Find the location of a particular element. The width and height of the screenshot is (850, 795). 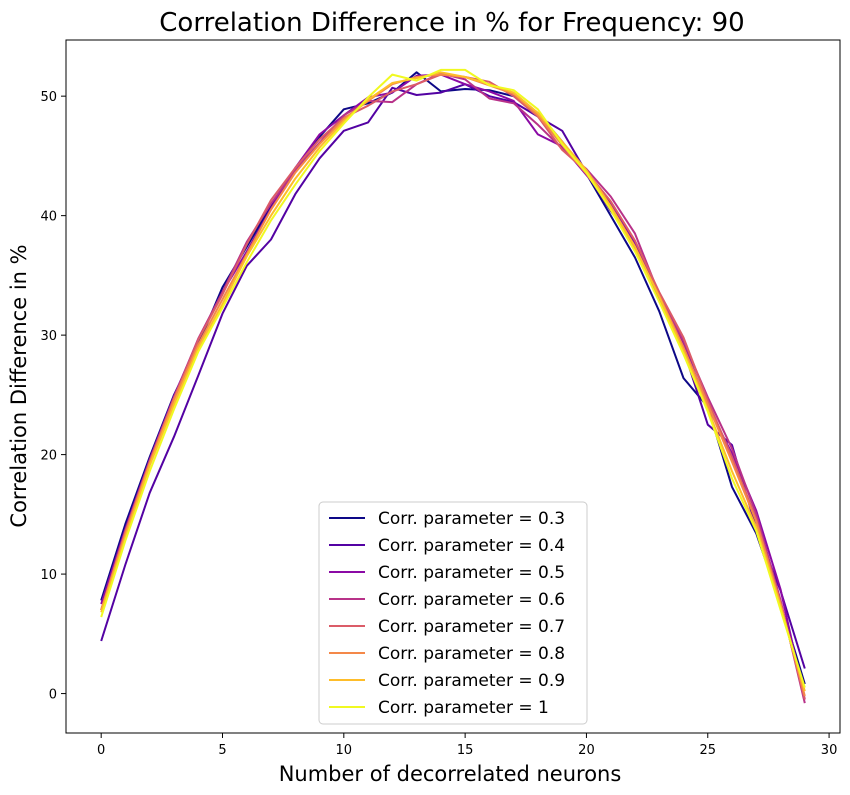

legend-label-7: Corr. parameter = 1 is located at coordinates (463, 708).